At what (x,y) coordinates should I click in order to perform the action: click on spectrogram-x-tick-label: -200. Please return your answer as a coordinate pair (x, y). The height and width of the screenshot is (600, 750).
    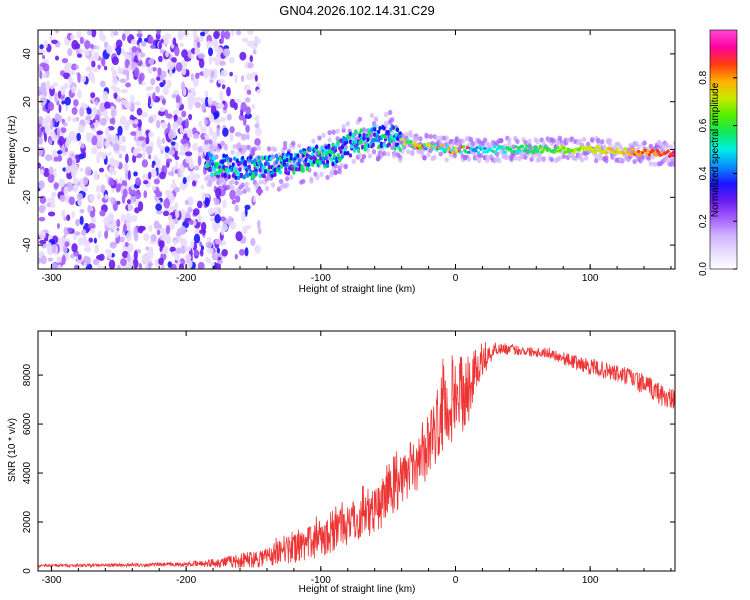
    Looking at the image, I should click on (186, 278).